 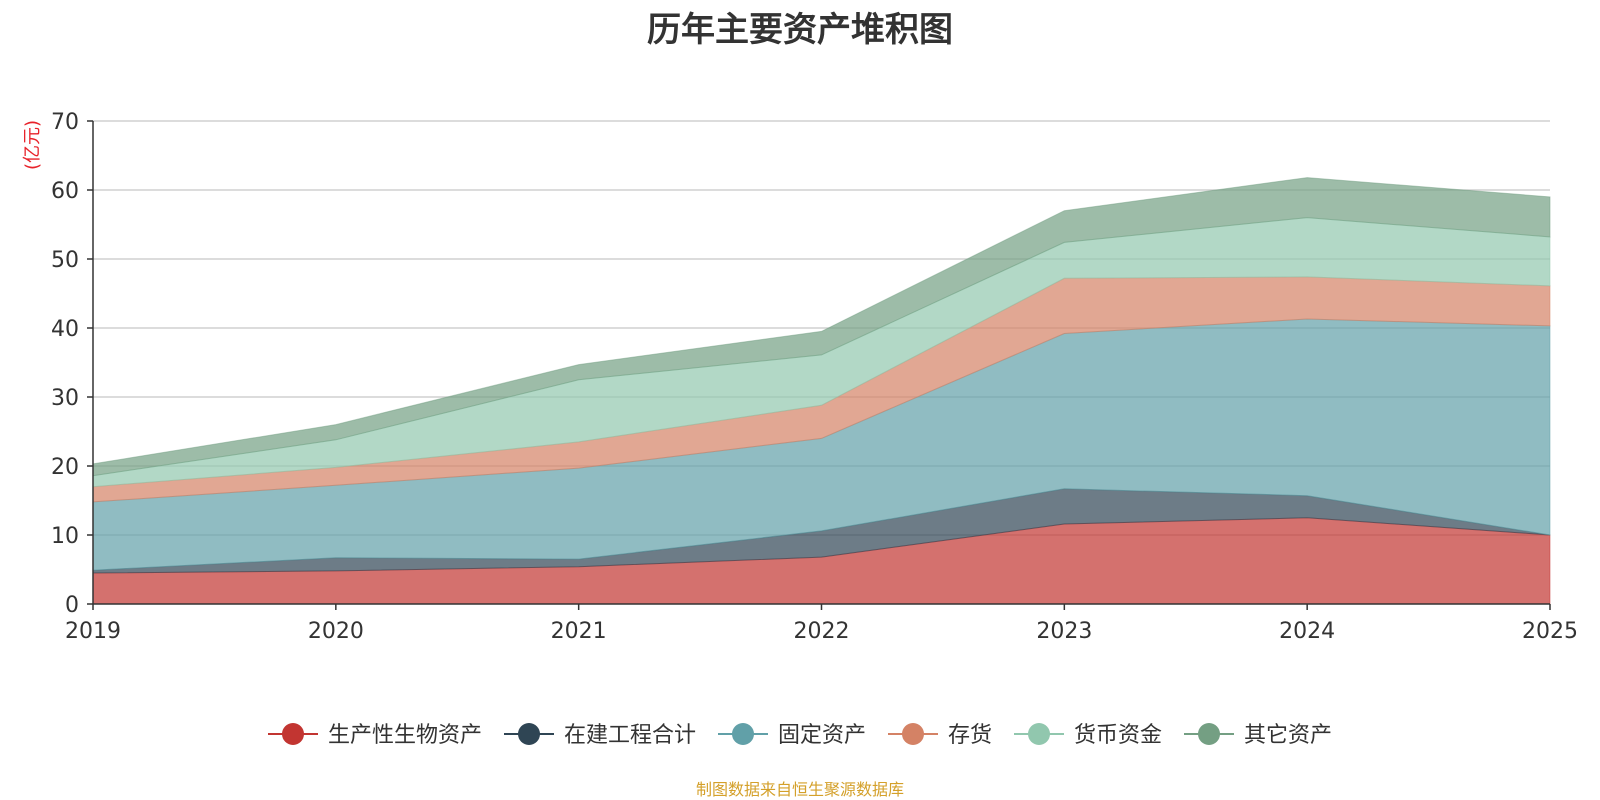 What do you see at coordinates (579, 631) in the screenshot?
I see `x-tick-label: 2021` at bounding box center [579, 631].